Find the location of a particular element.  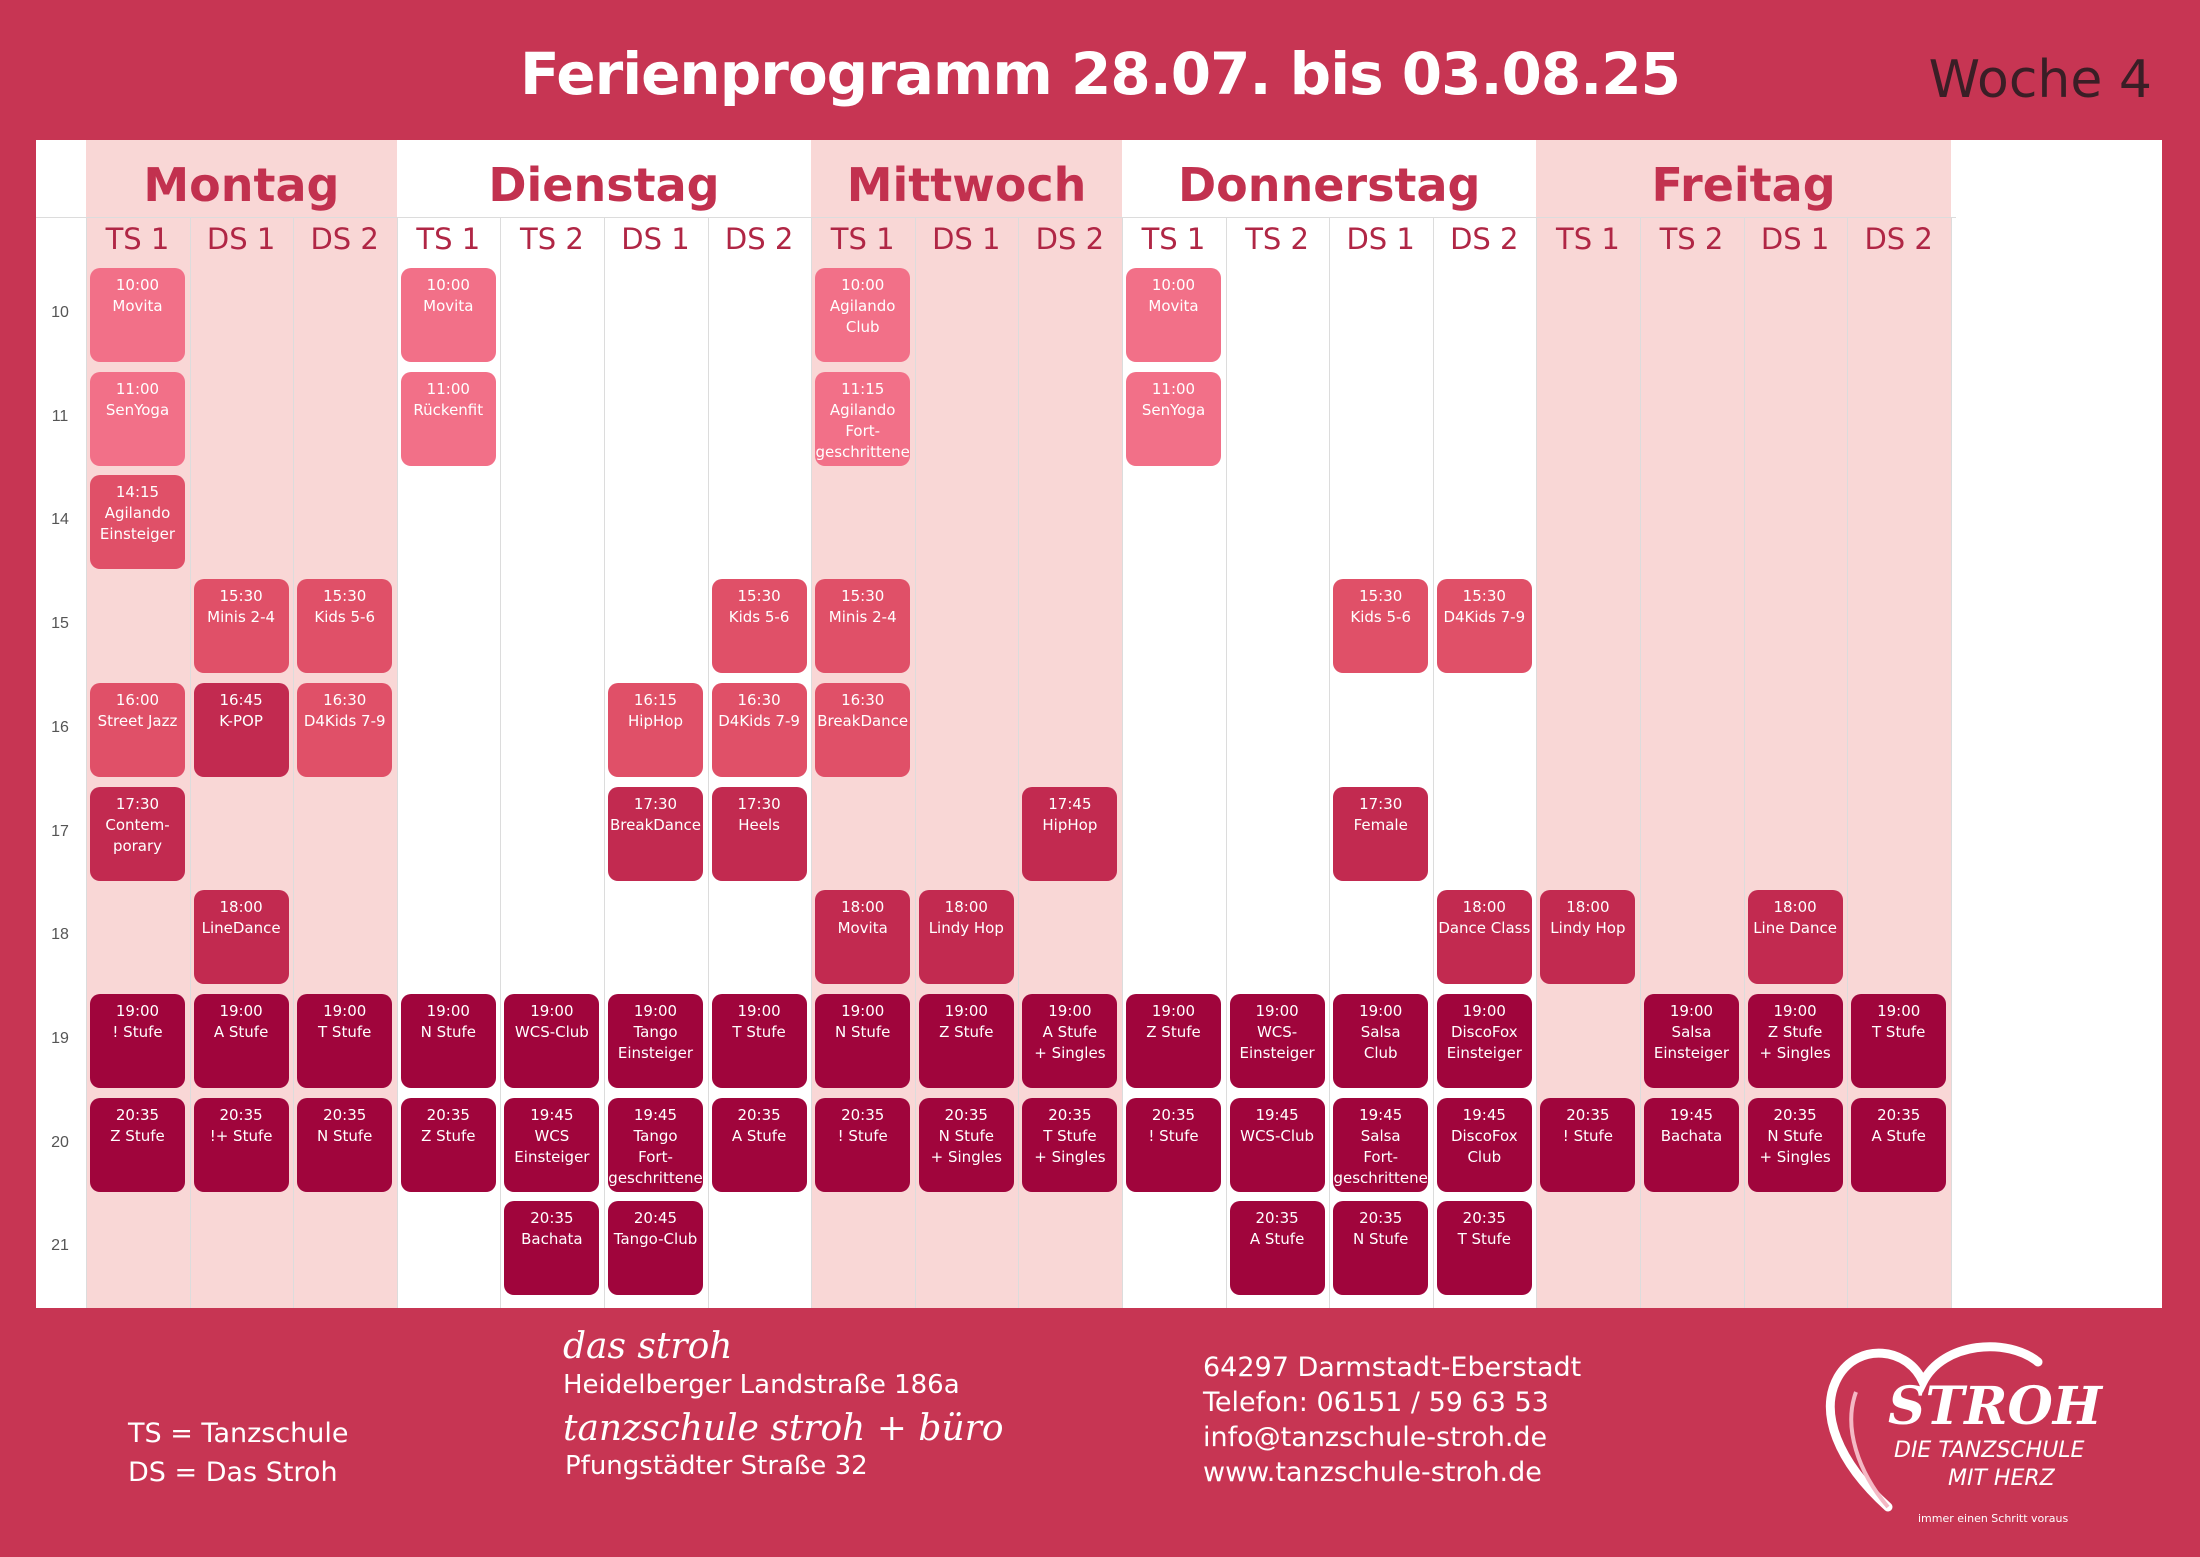

class-block: 20:35 Bachata is located at coordinates (552, 1248).